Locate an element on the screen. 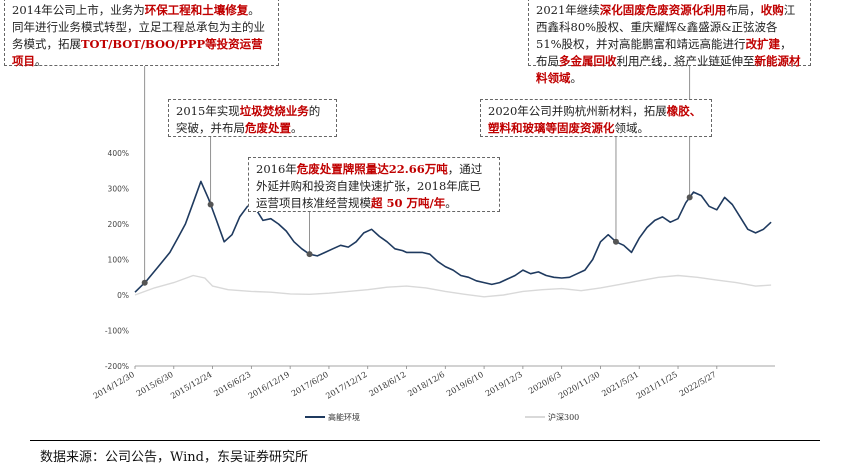  x-tick-label: 2020/11/30 is located at coordinates (579, 385).